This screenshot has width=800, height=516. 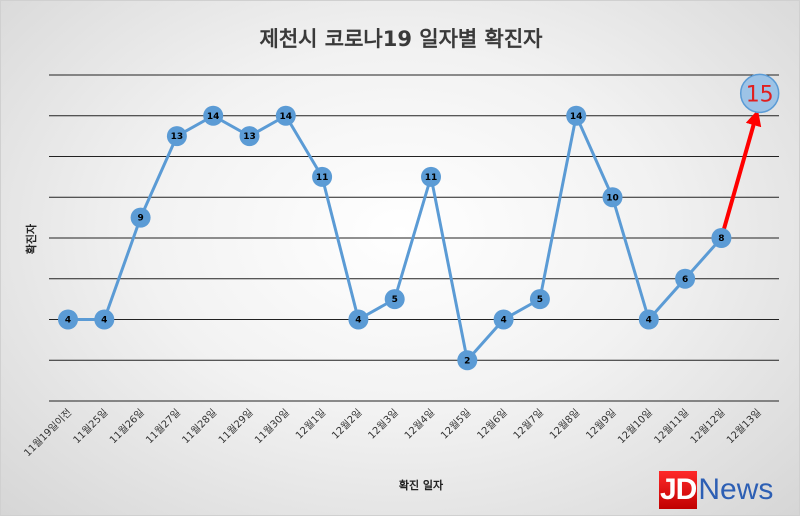 What do you see at coordinates (736, 489) in the screenshot?
I see `logo-news: News` at bounding box center [736, 489].